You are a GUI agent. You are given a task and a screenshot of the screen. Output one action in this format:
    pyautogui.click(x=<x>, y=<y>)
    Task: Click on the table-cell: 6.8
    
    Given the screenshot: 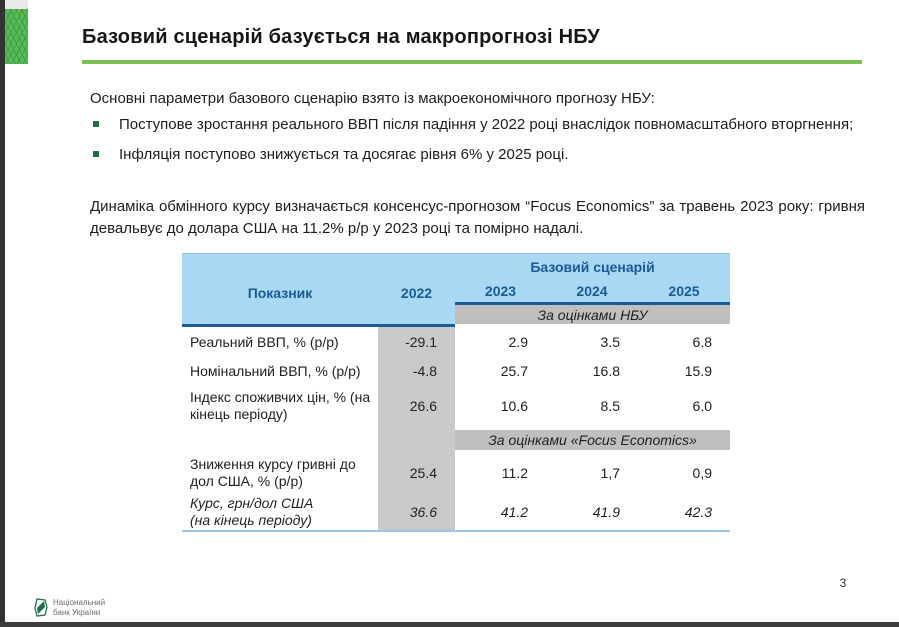 What is the action you would take?
    pyautogui.click(x=702, y=342)
    